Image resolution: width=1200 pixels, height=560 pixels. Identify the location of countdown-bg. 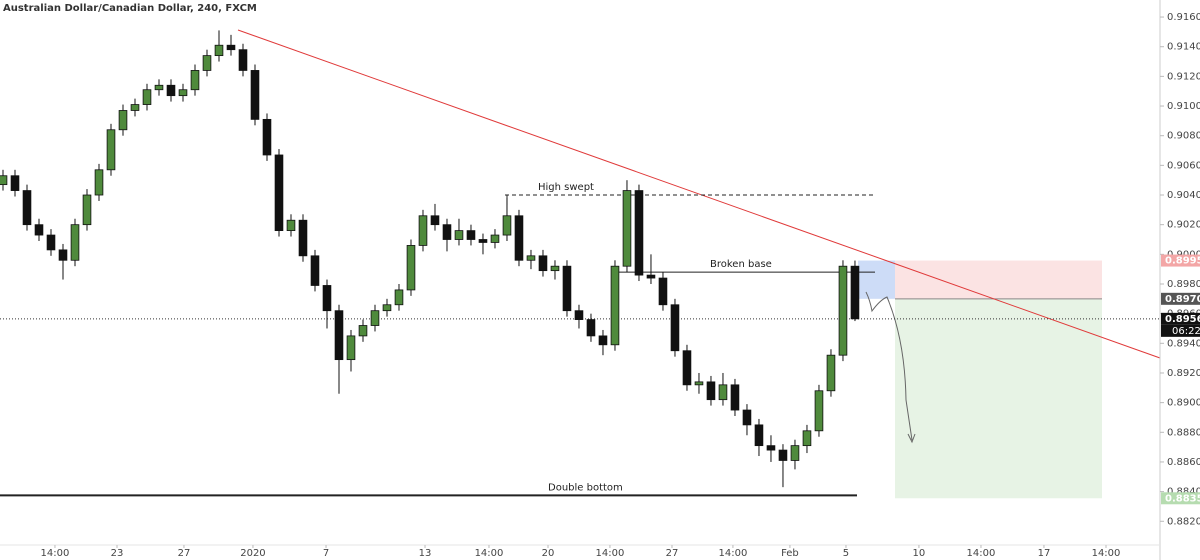
(1180, 330).